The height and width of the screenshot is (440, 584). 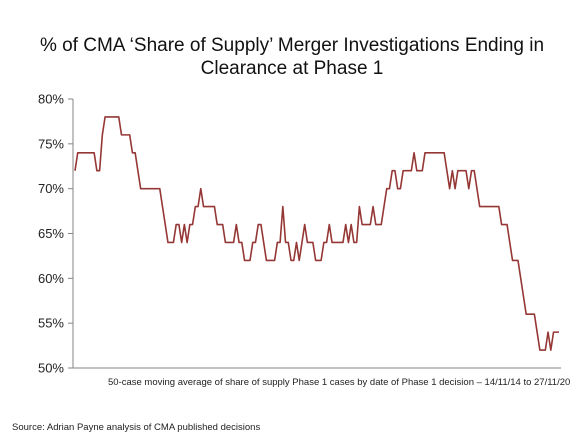 What do you see at coordinates (51, 323) in the screenshot?
I see `y-tick-label: 55%` at bounding box center [51, 323].